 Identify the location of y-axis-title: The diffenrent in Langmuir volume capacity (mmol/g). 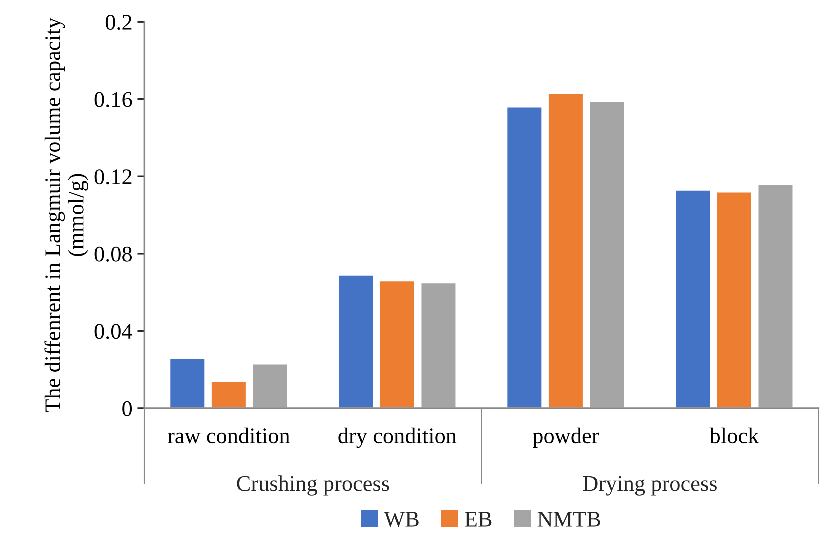
(66, 215).